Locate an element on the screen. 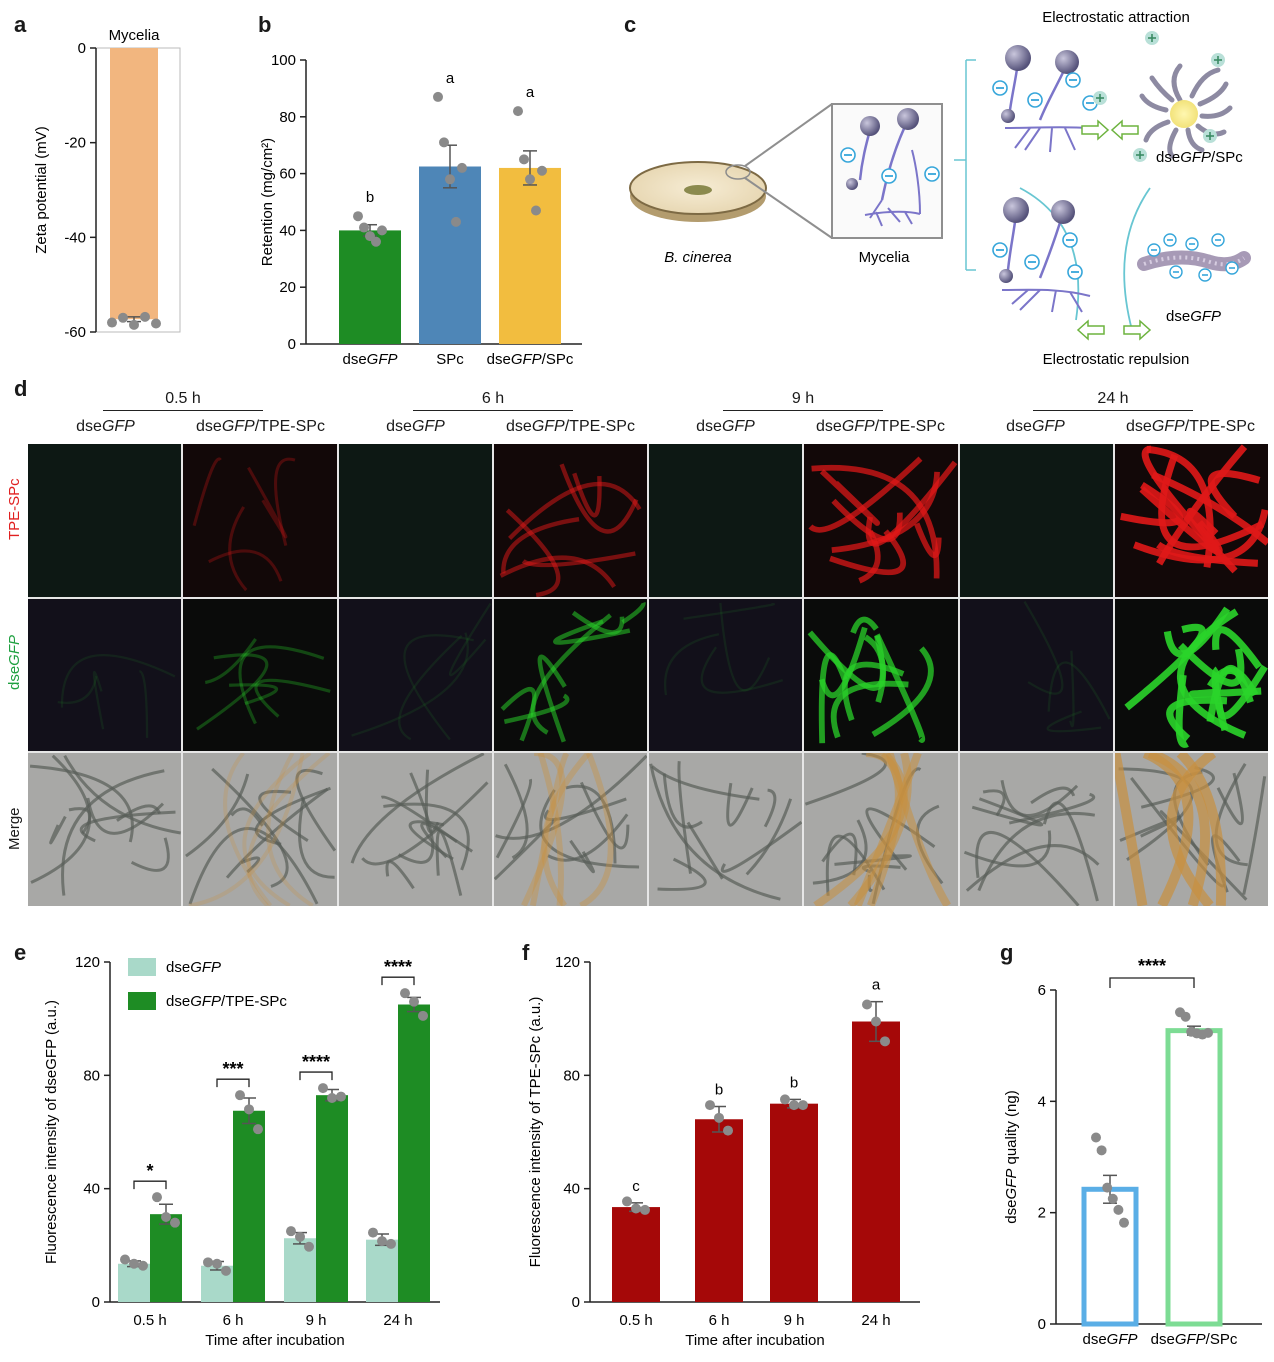 This screenshot has height=1362, width=1274. legend-label: dseGFP/TPE-SPc is located at coordinates (226, 1001).